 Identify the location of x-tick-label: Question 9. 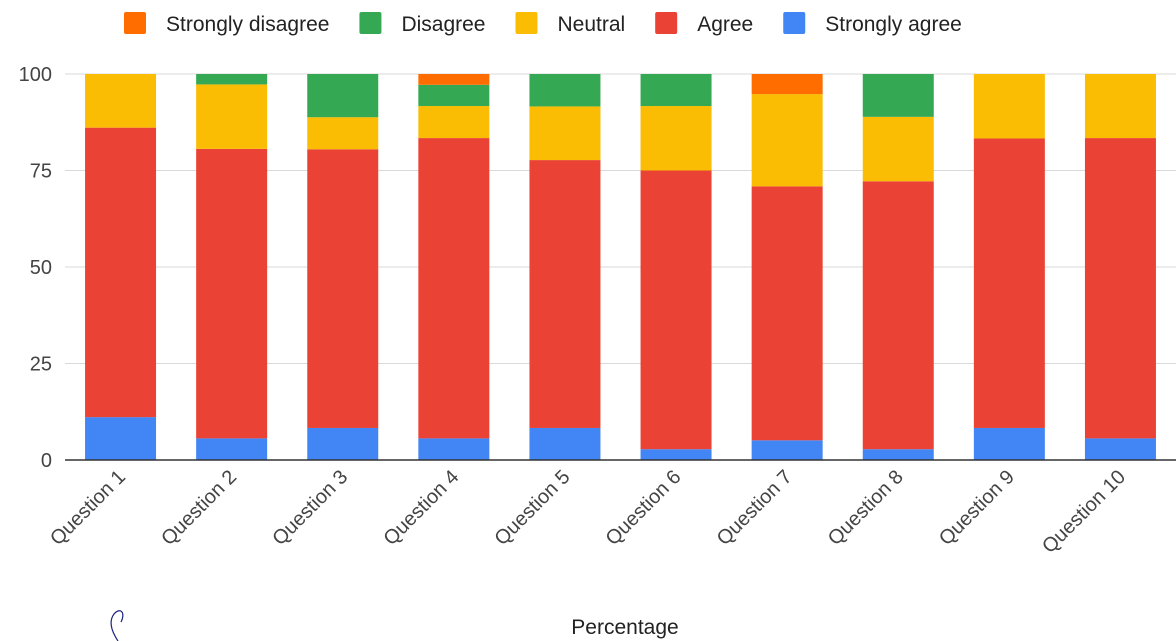
(977, 508).